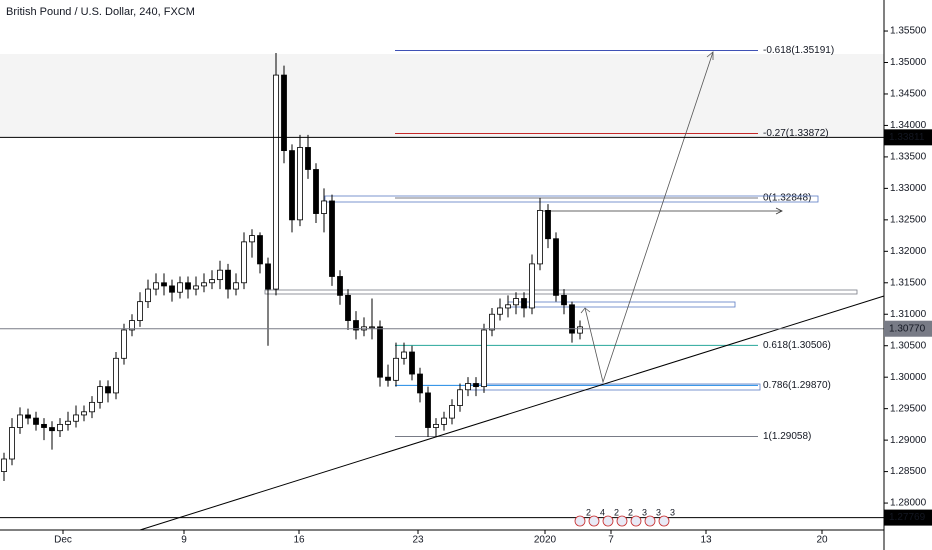  Describe the element at coordinates (787, 198) in the screenshot. I see `fib-label: 0(1.32848)` at that location.